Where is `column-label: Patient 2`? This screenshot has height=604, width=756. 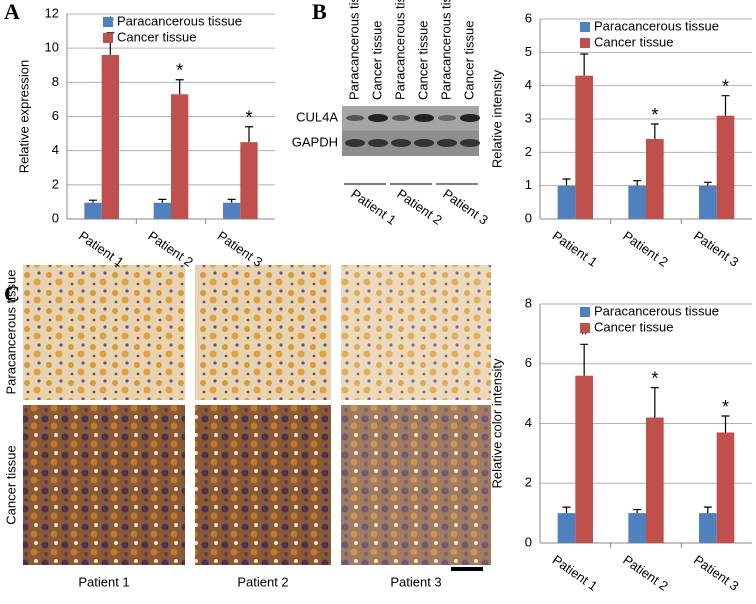 column-label: Patient 2 is located at coordinates (262, 581).